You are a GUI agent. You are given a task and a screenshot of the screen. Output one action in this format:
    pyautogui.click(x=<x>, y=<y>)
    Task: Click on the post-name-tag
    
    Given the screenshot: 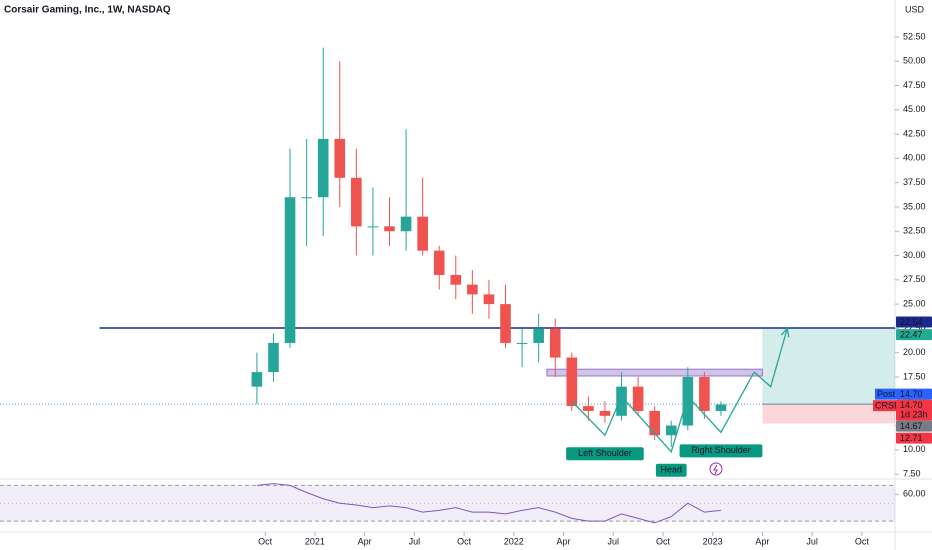 What is the action you would take?
    pyautogui.click(x=885, y=394)
    